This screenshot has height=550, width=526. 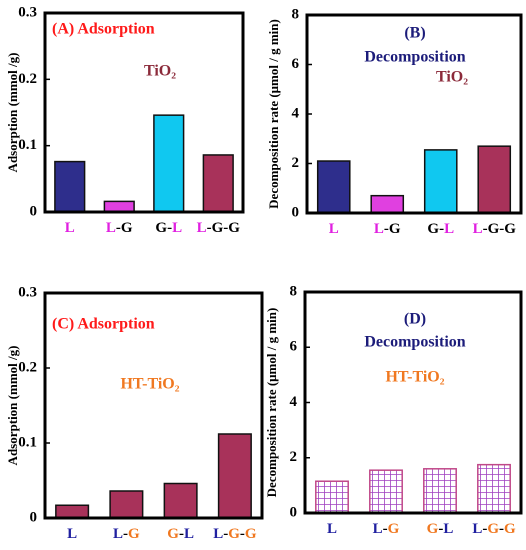 What do you see at coordinates (415, 319) in the screenshot?
I see `panel-title: (D)` at bounding box center [415, 319].